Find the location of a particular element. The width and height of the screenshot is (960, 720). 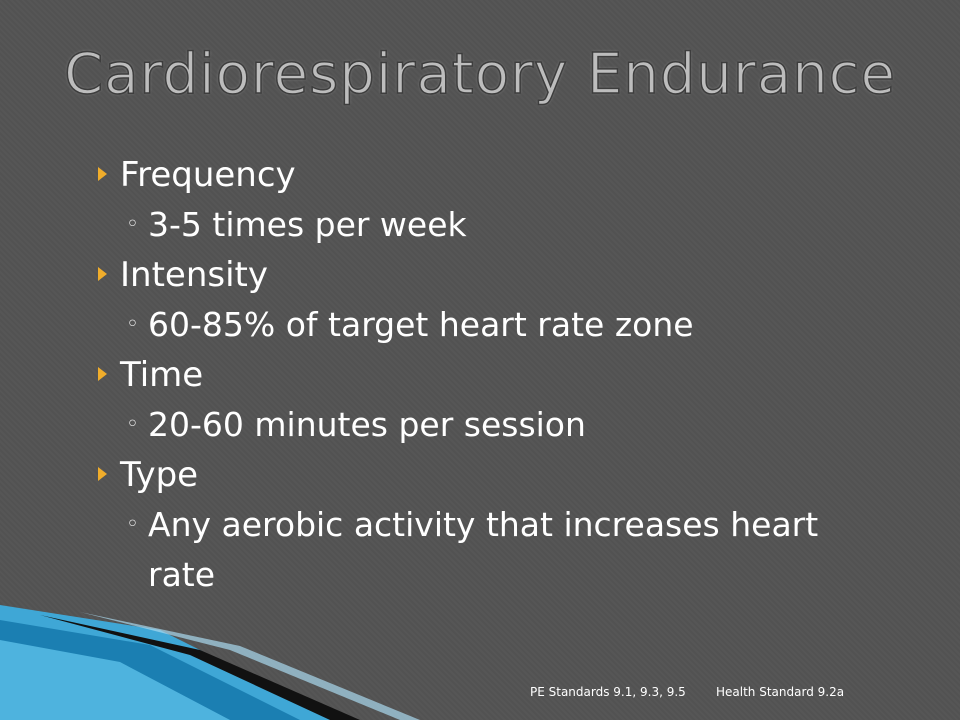

bullet: Frequency is located at coordinates (489, 175).